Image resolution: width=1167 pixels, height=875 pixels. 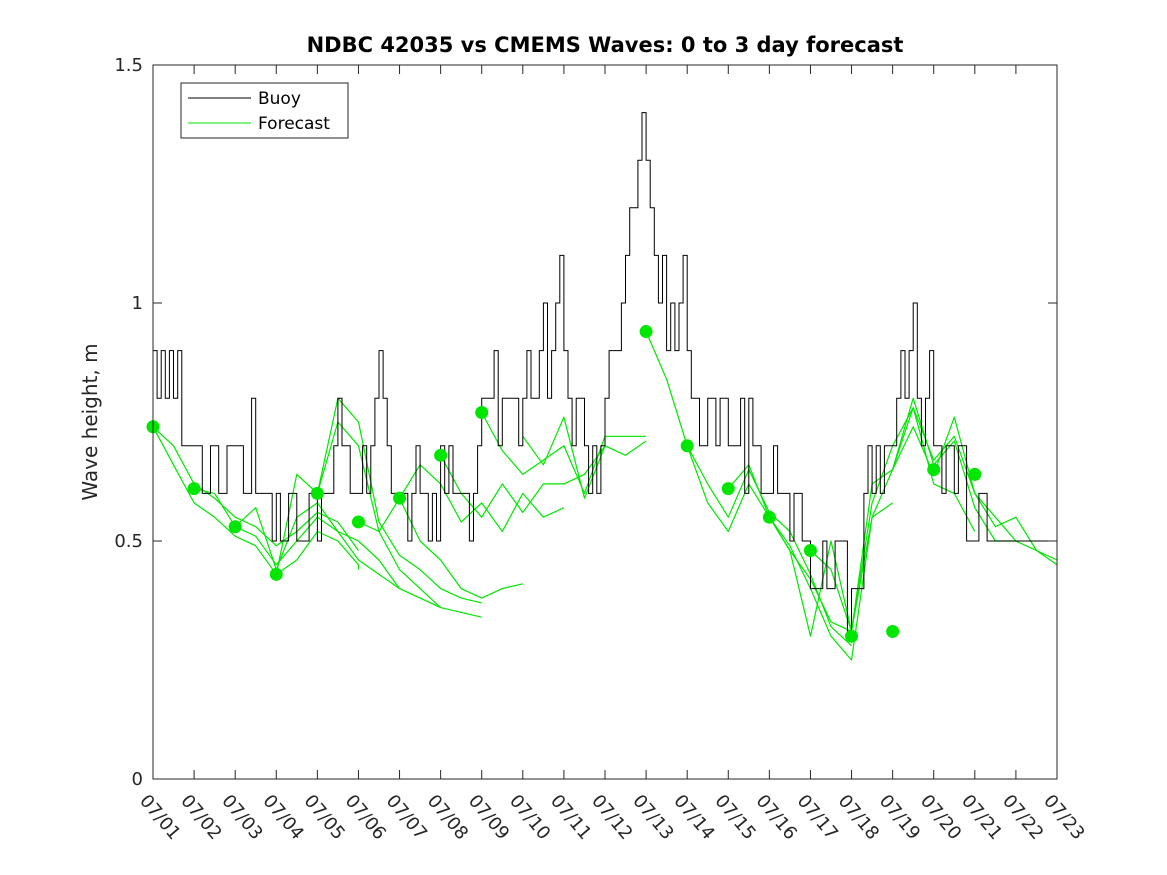 What do you see at coordinates (90, 421) in the screenshot?
I see `y-axis-label: Wave height, m` at bounding box center [90, 421].